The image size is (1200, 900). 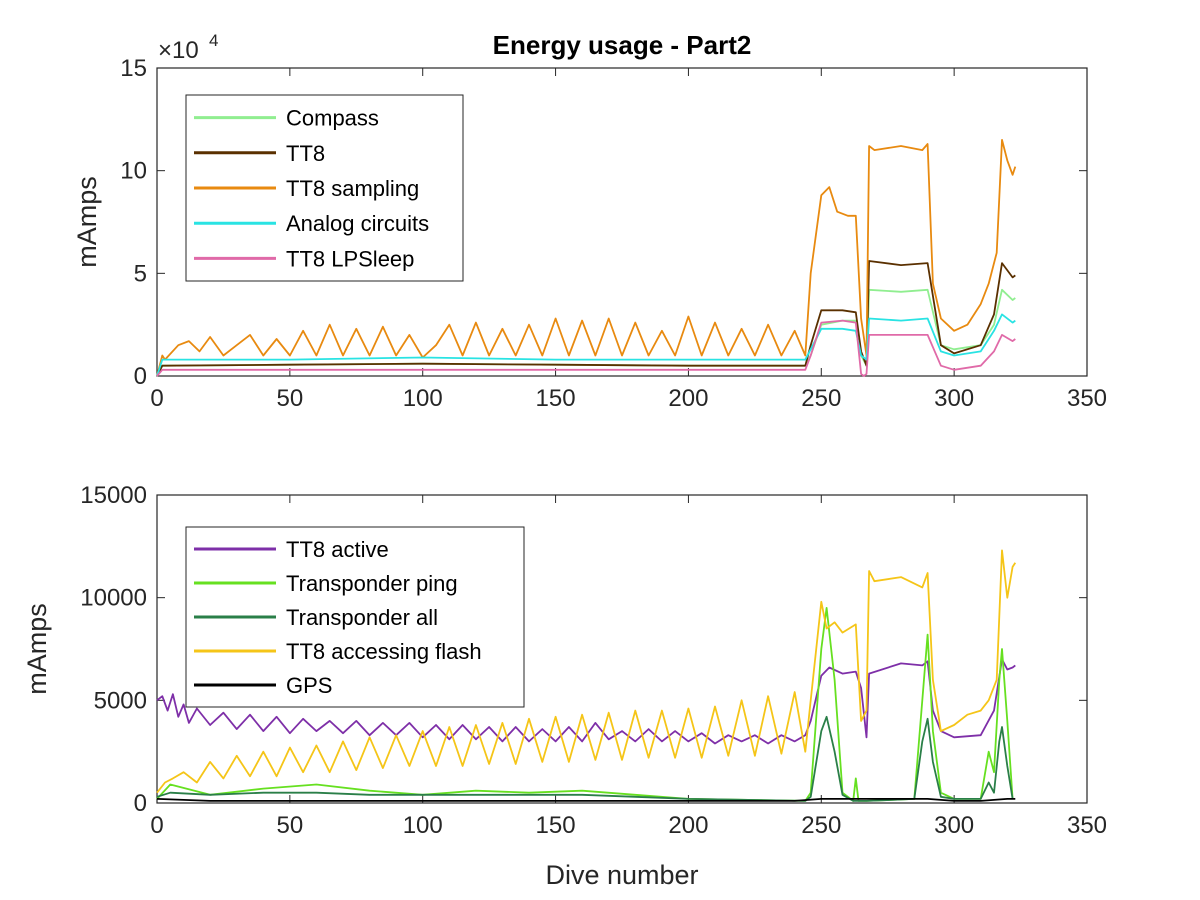 What do you see at coordinates (372, 583) in the screenshot?
I see `legend-label-transponder-ping: Transponder ping` at bounding box center [372, 583].